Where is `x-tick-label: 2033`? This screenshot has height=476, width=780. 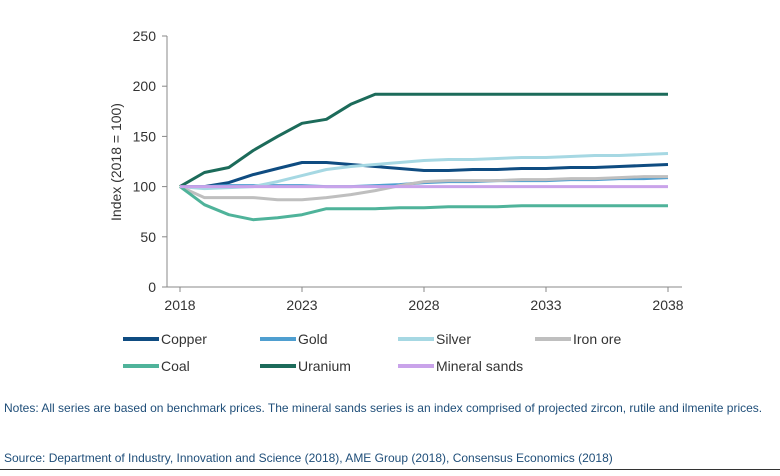 x-tick-label: 2033 is located at coordinates (545, 305).